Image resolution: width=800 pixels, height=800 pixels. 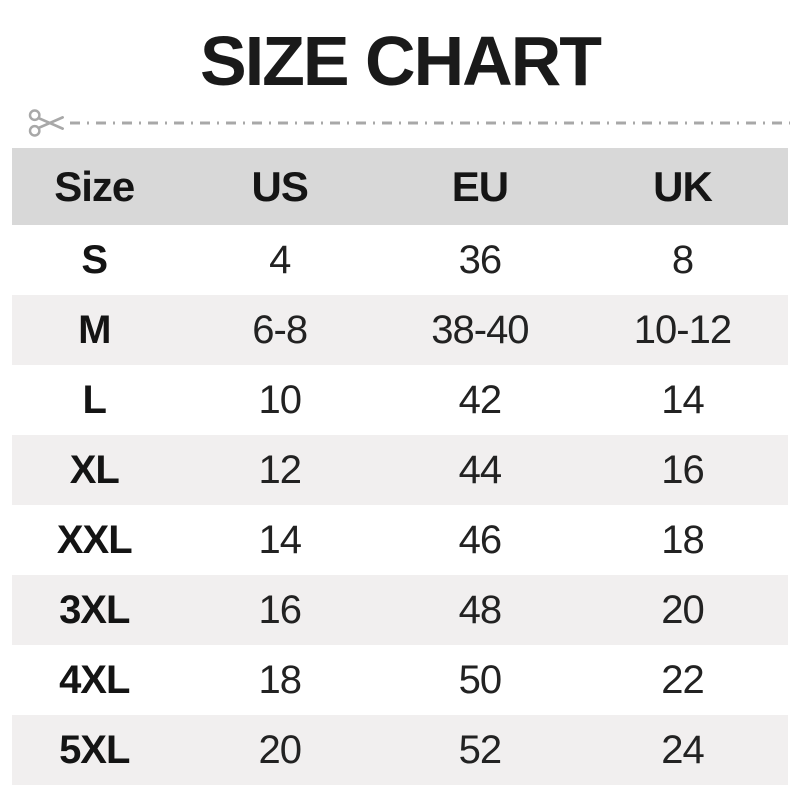 What do you see at coordinates (480, 469) in the screenshot?
I see `cell-eu: 44` at bounding box center [480, 469].